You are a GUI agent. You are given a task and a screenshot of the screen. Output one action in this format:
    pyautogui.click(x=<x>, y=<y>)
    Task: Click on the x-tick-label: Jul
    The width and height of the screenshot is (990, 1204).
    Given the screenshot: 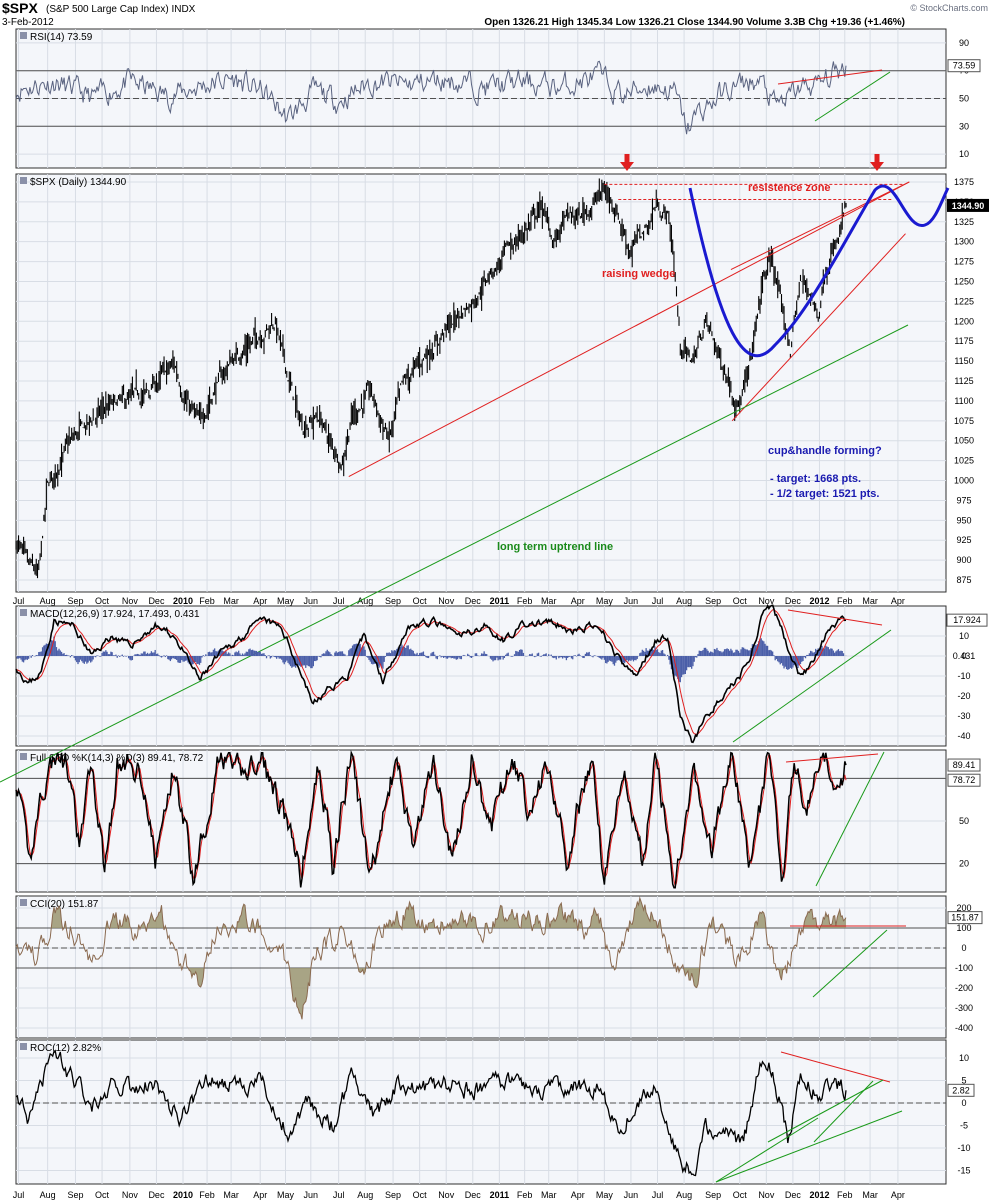 What is the action you would take?
    pyautogui.click(x=339, y=601)
    